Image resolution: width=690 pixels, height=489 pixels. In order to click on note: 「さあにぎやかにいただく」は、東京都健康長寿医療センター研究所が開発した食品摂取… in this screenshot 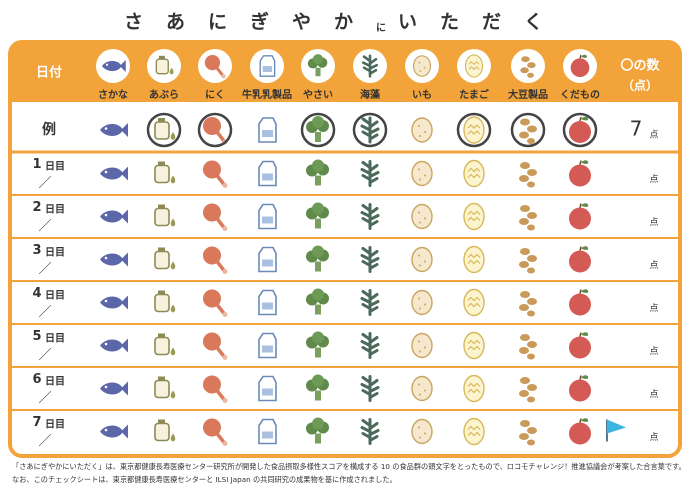, I will do `click(349, 466)`.